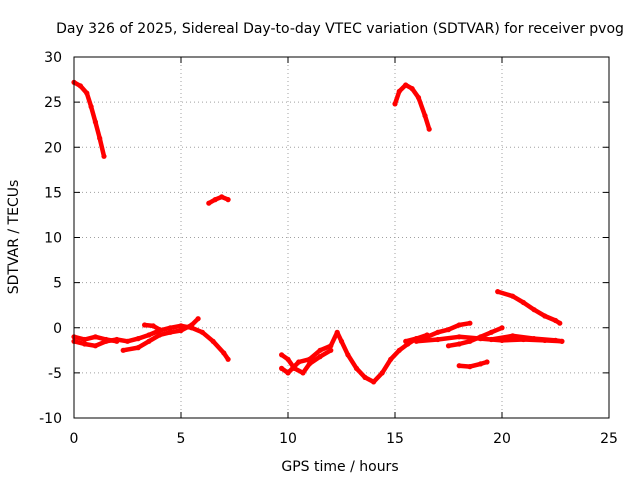 This screenshot has height=480, width=640. Describe the element at coordinates (53, 148) in the screenshot. I see `y-tick-label: 20` at that location.